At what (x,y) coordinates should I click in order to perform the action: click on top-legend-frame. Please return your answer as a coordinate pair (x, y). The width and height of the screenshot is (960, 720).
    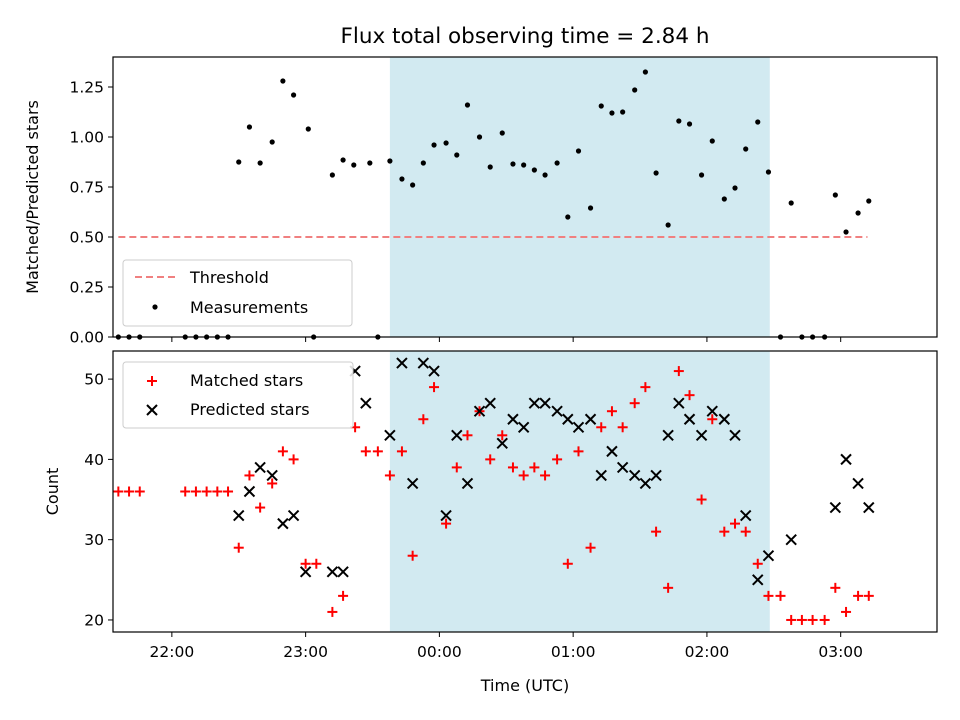
    Looking at the image, I should click on (237, 293).